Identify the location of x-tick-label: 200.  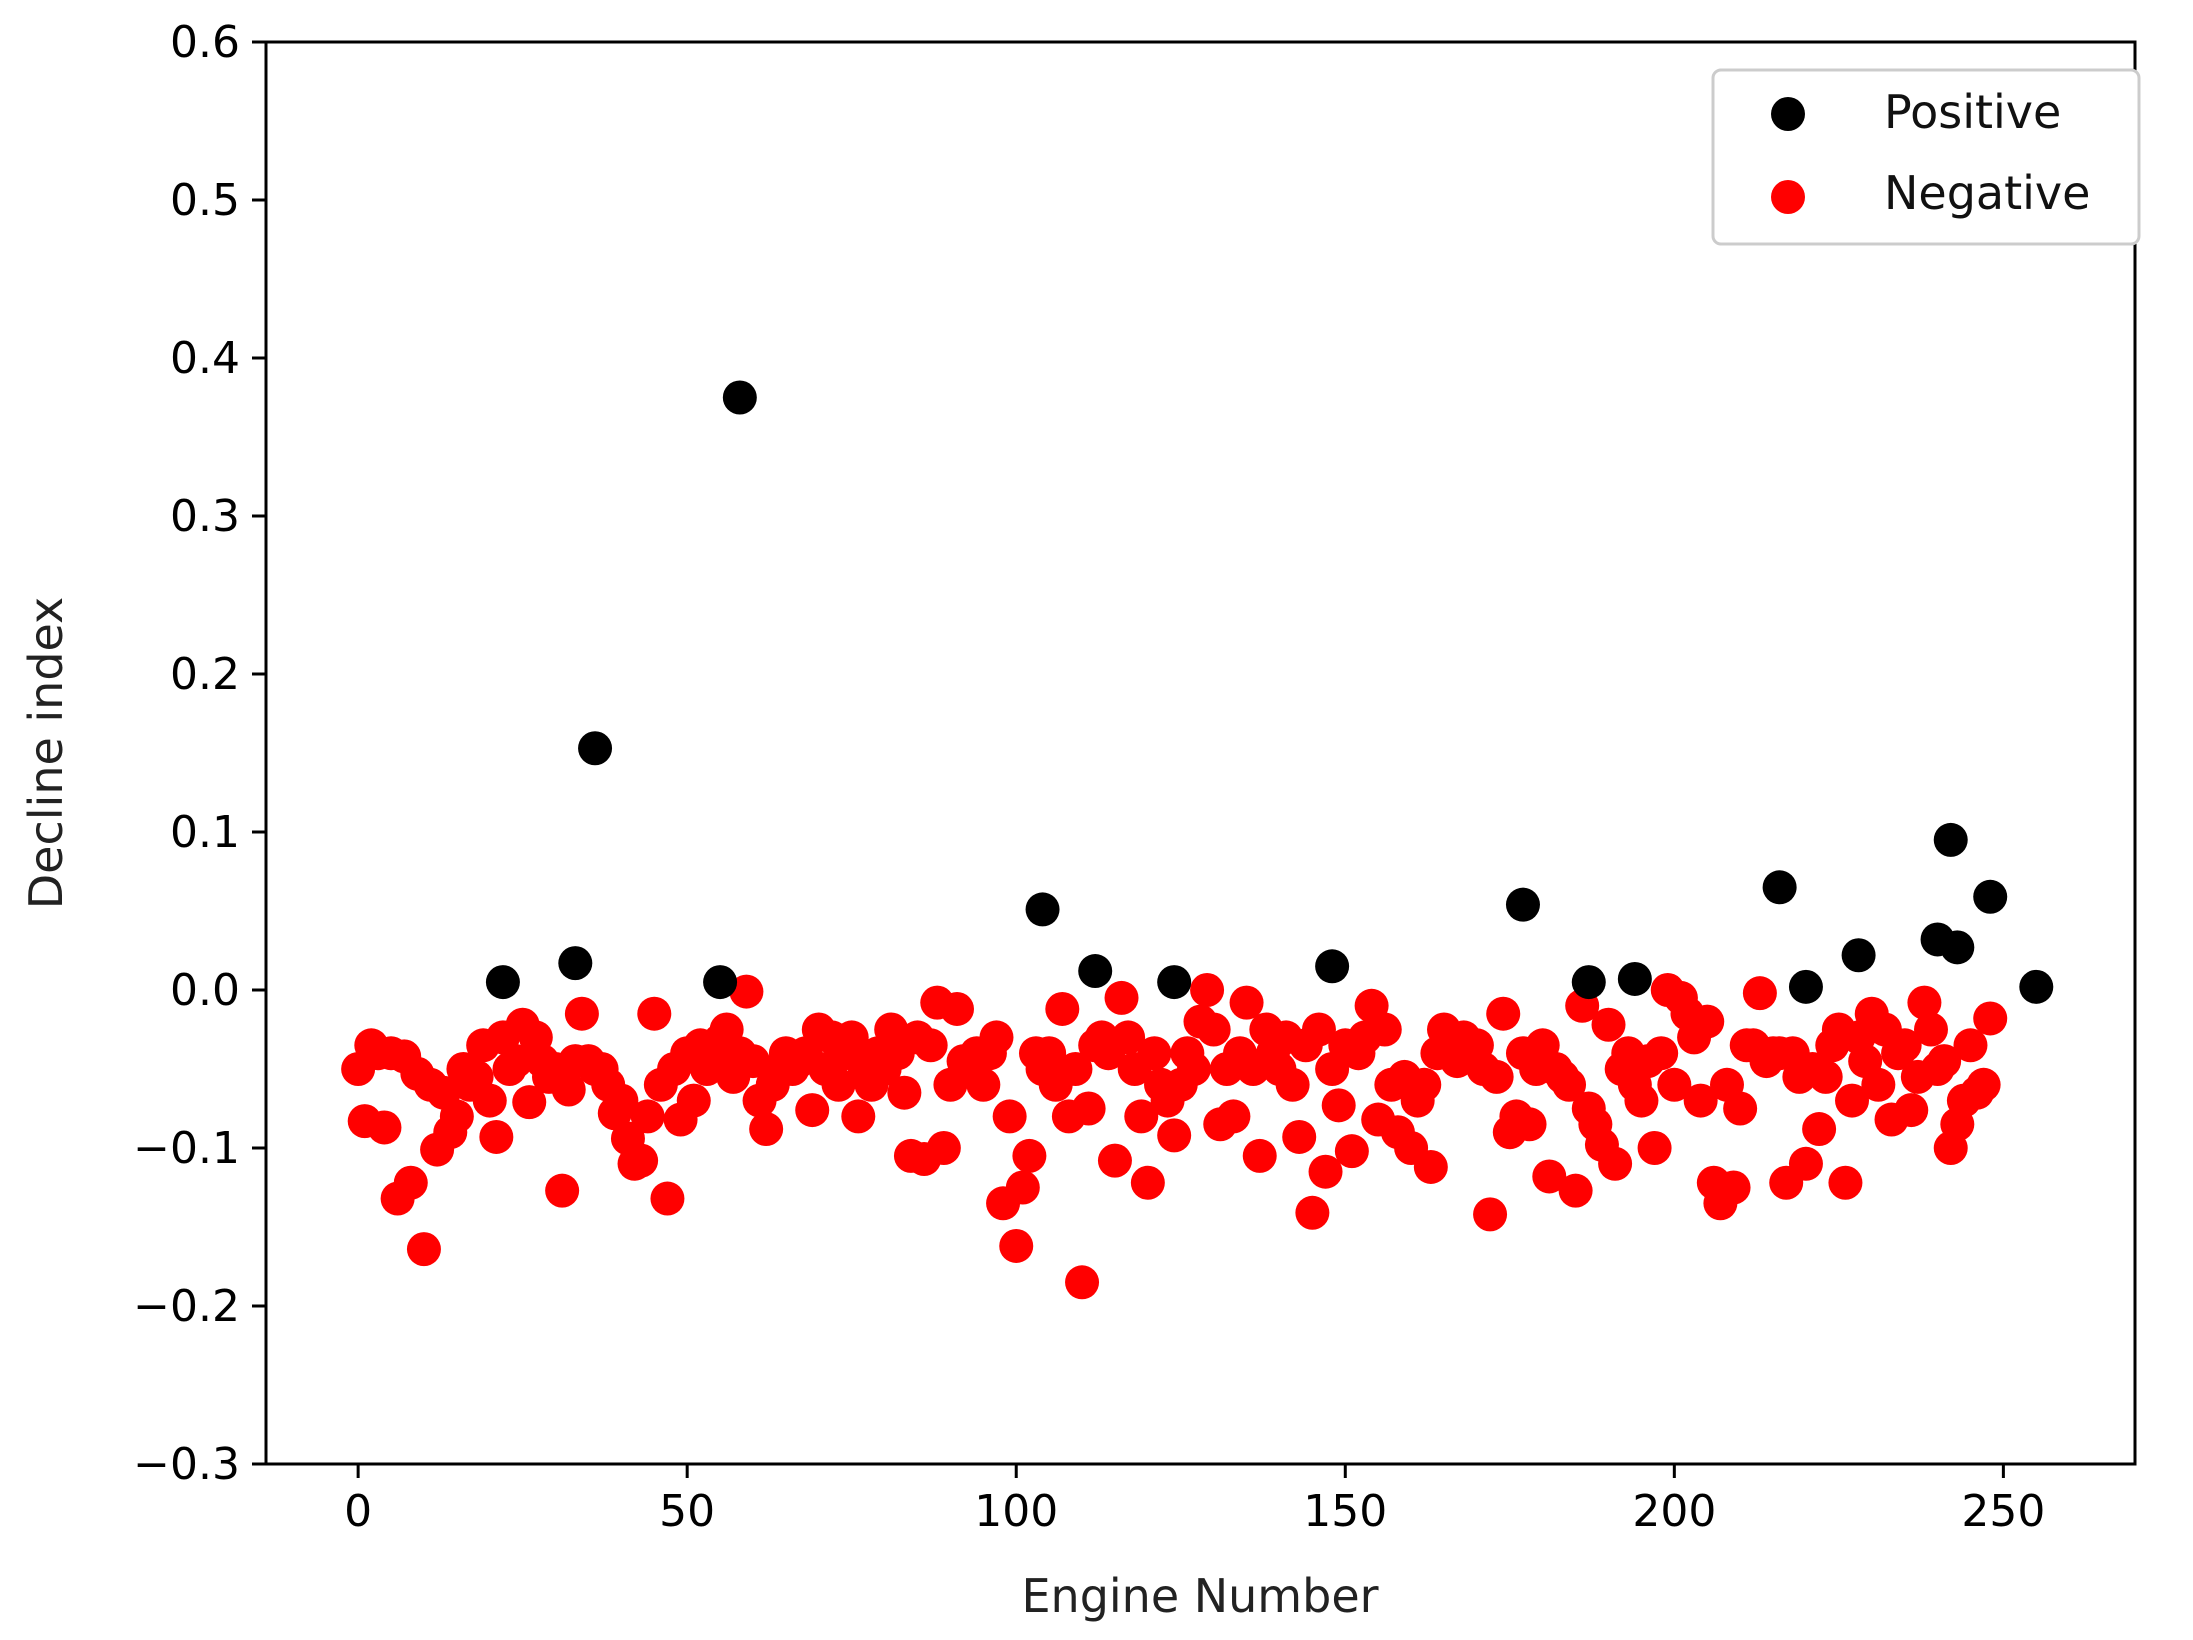
(1674, 1511).